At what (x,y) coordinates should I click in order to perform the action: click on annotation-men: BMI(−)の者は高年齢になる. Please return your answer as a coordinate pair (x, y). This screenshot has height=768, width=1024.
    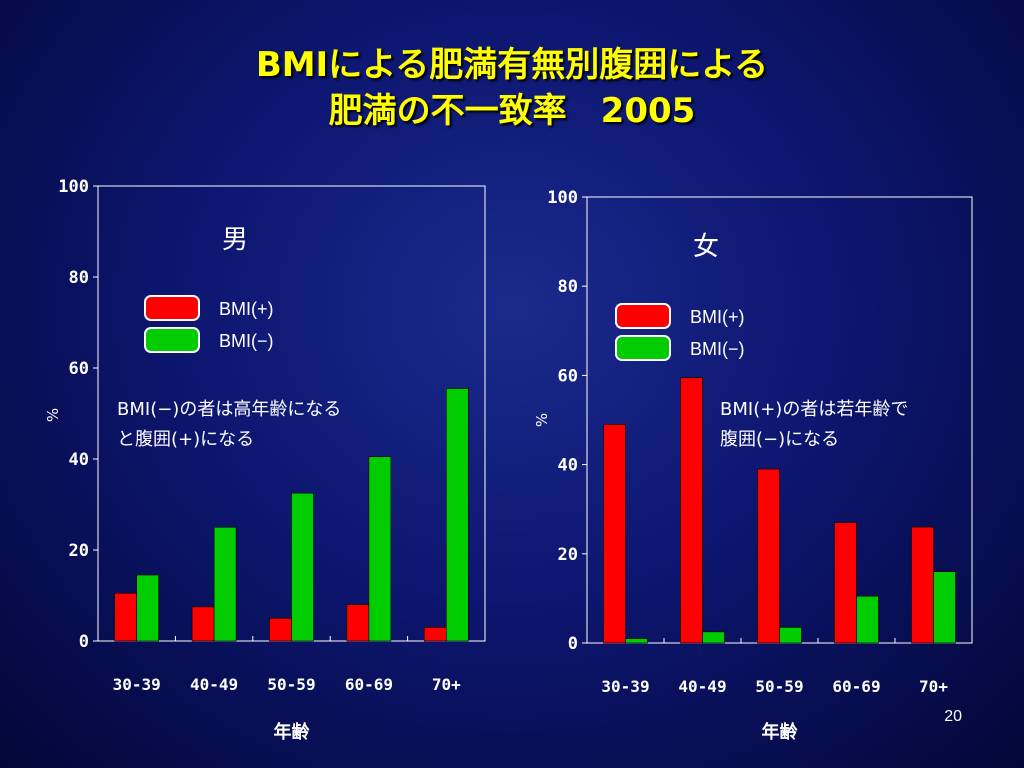
    Looking at the image, I should click on (229, 409).